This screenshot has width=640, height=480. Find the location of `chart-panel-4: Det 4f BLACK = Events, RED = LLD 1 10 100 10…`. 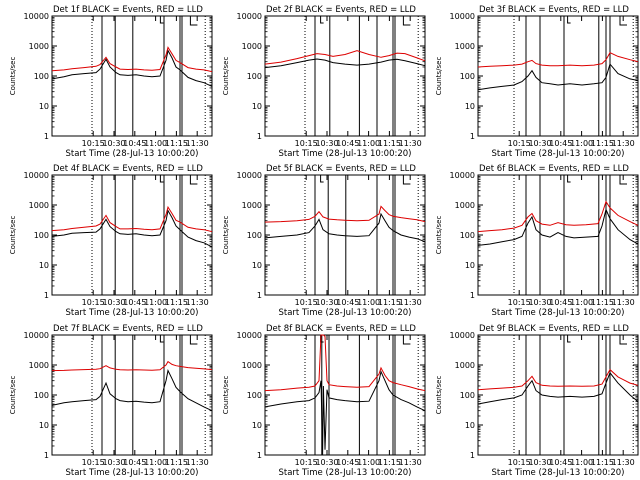

chart-panel-4: Det 4f BLACK = Events, RED = LLD 1 10 100 10… is located at coordinates (111, 241).